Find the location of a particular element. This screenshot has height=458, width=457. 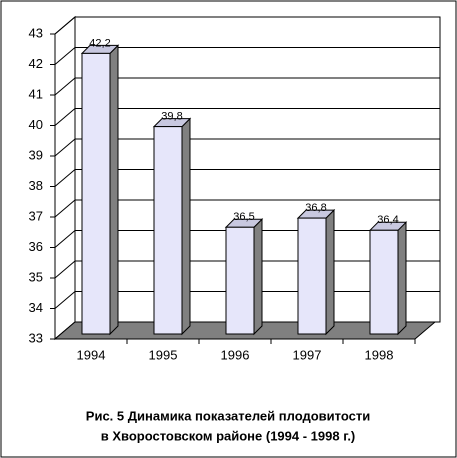

y-tick-label: 36 is located at coordinates (36, 246).